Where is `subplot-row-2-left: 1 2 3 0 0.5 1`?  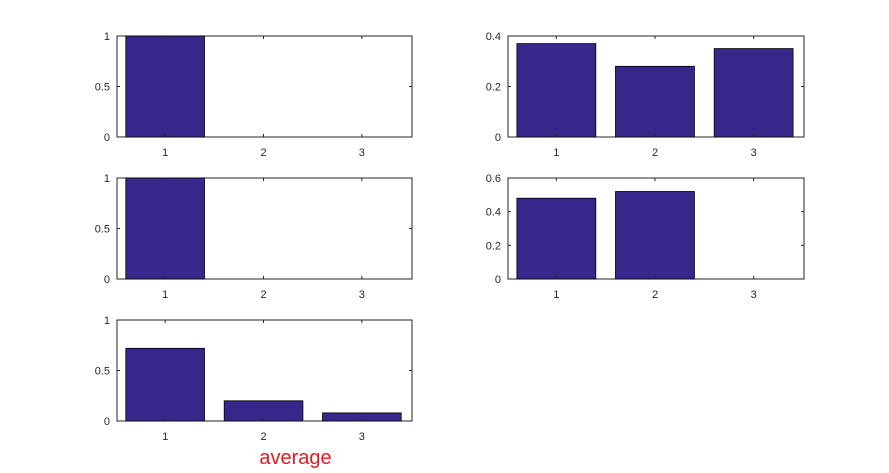 subplot-row-2-left: 1 2 3 0 0.5 1 is located at coordinates (254, 237).